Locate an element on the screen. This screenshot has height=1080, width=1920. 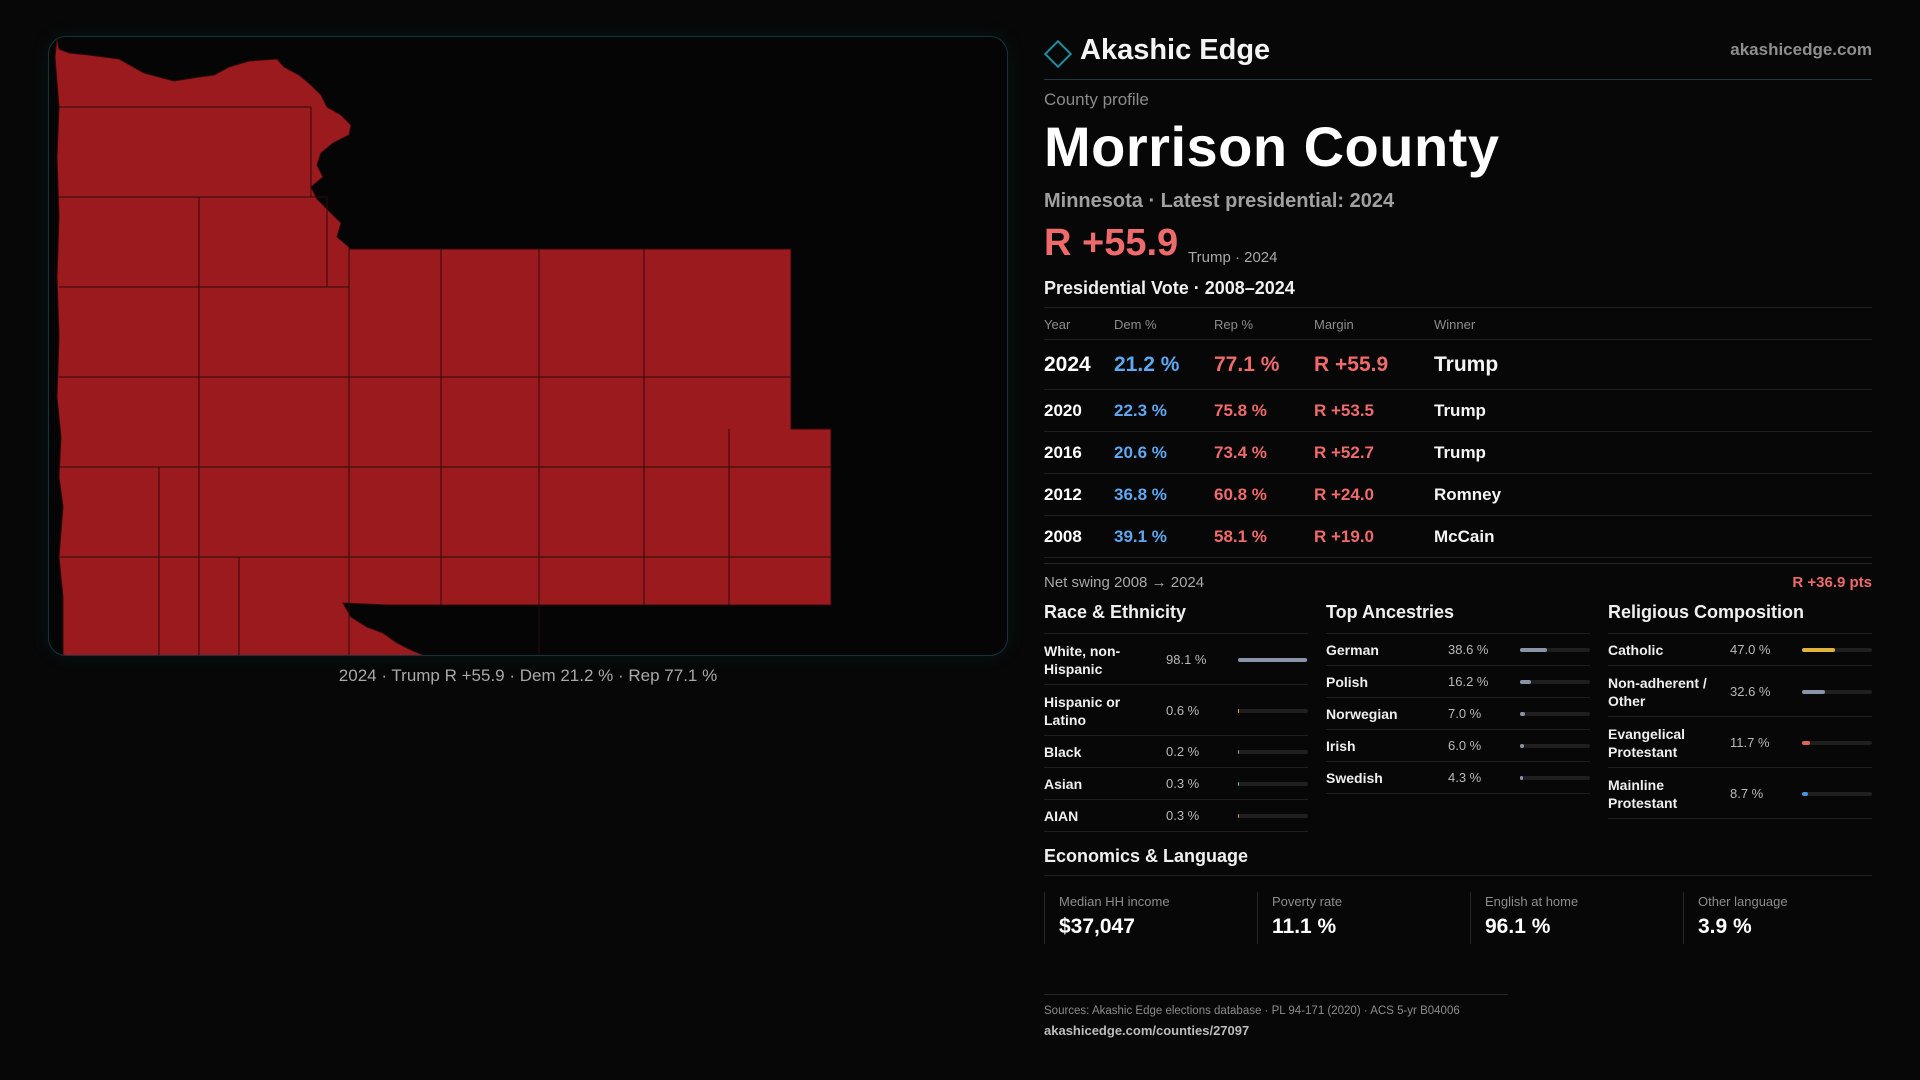
stat-value: 3.9 % is located at coordinates (1725, 926).